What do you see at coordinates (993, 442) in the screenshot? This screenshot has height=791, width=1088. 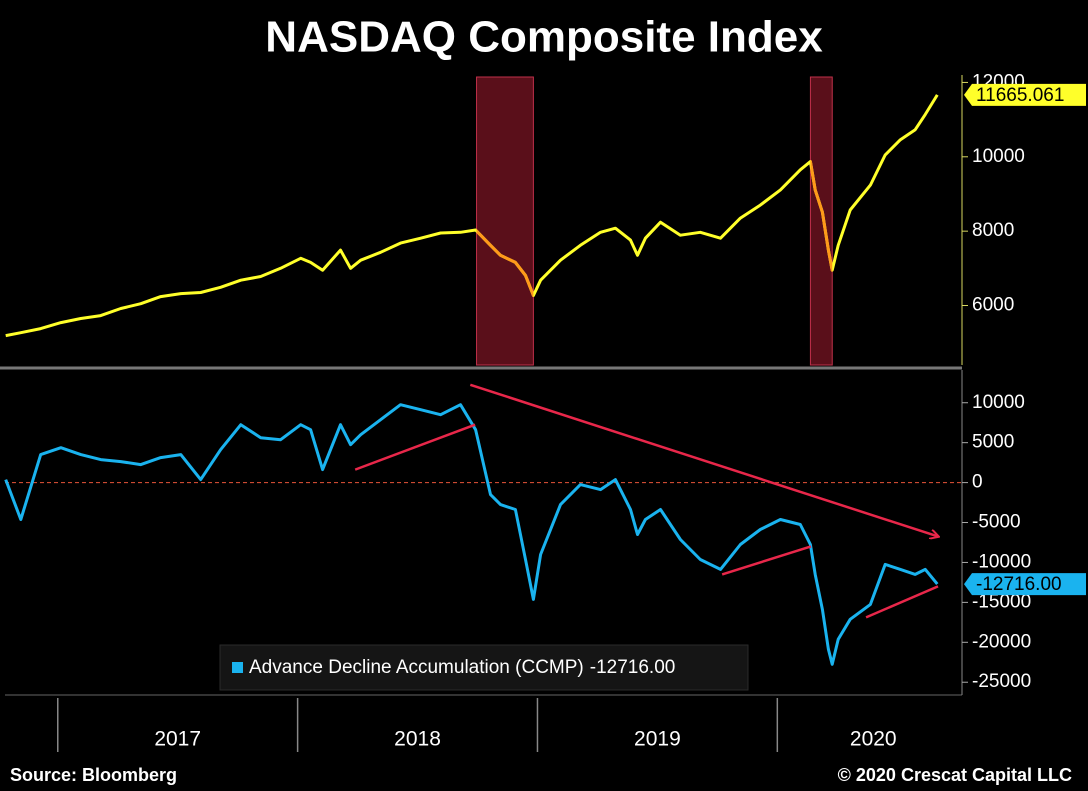 I see `y-tick-label: 5000` at bounding box center [993, 442].